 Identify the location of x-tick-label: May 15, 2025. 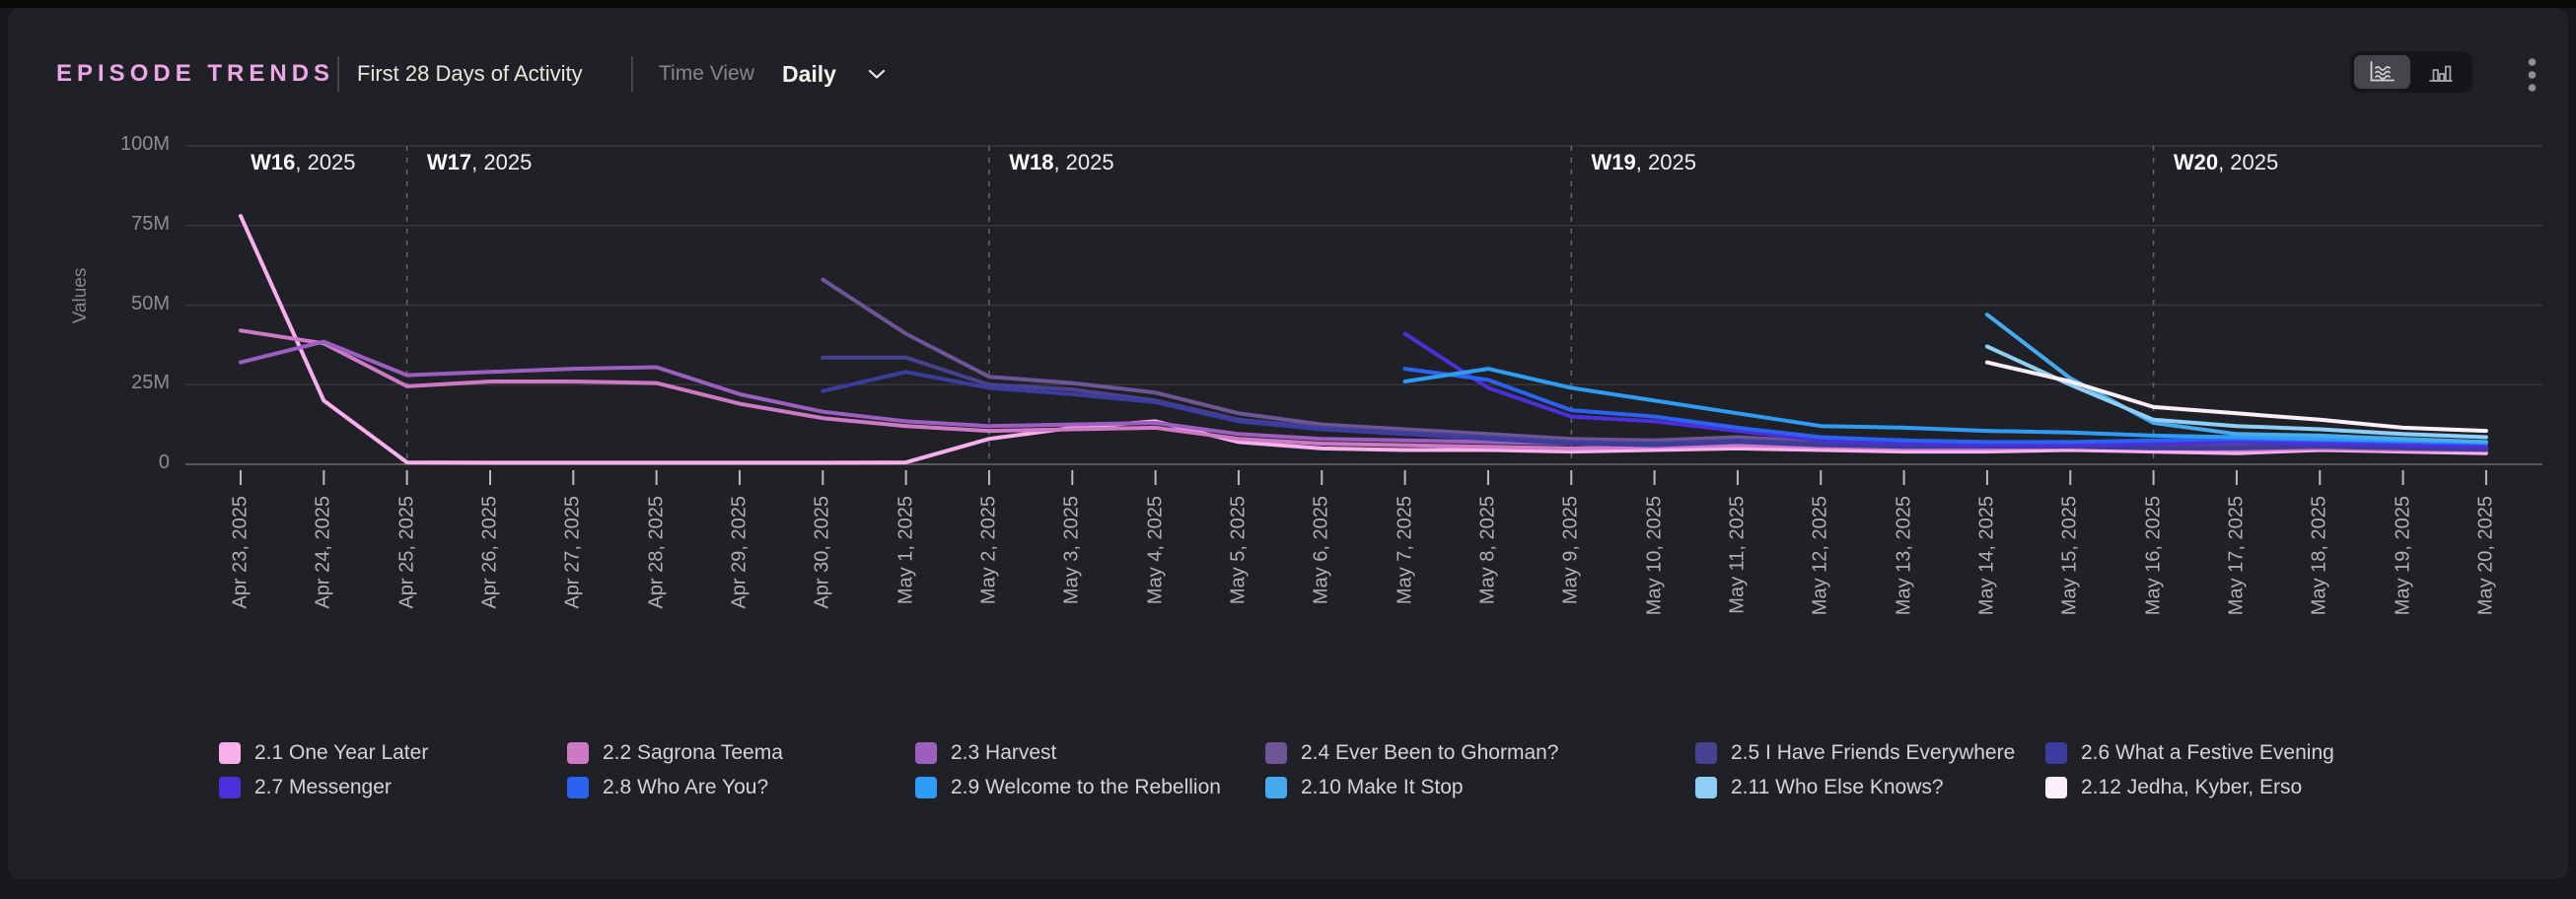
(2069, 556).